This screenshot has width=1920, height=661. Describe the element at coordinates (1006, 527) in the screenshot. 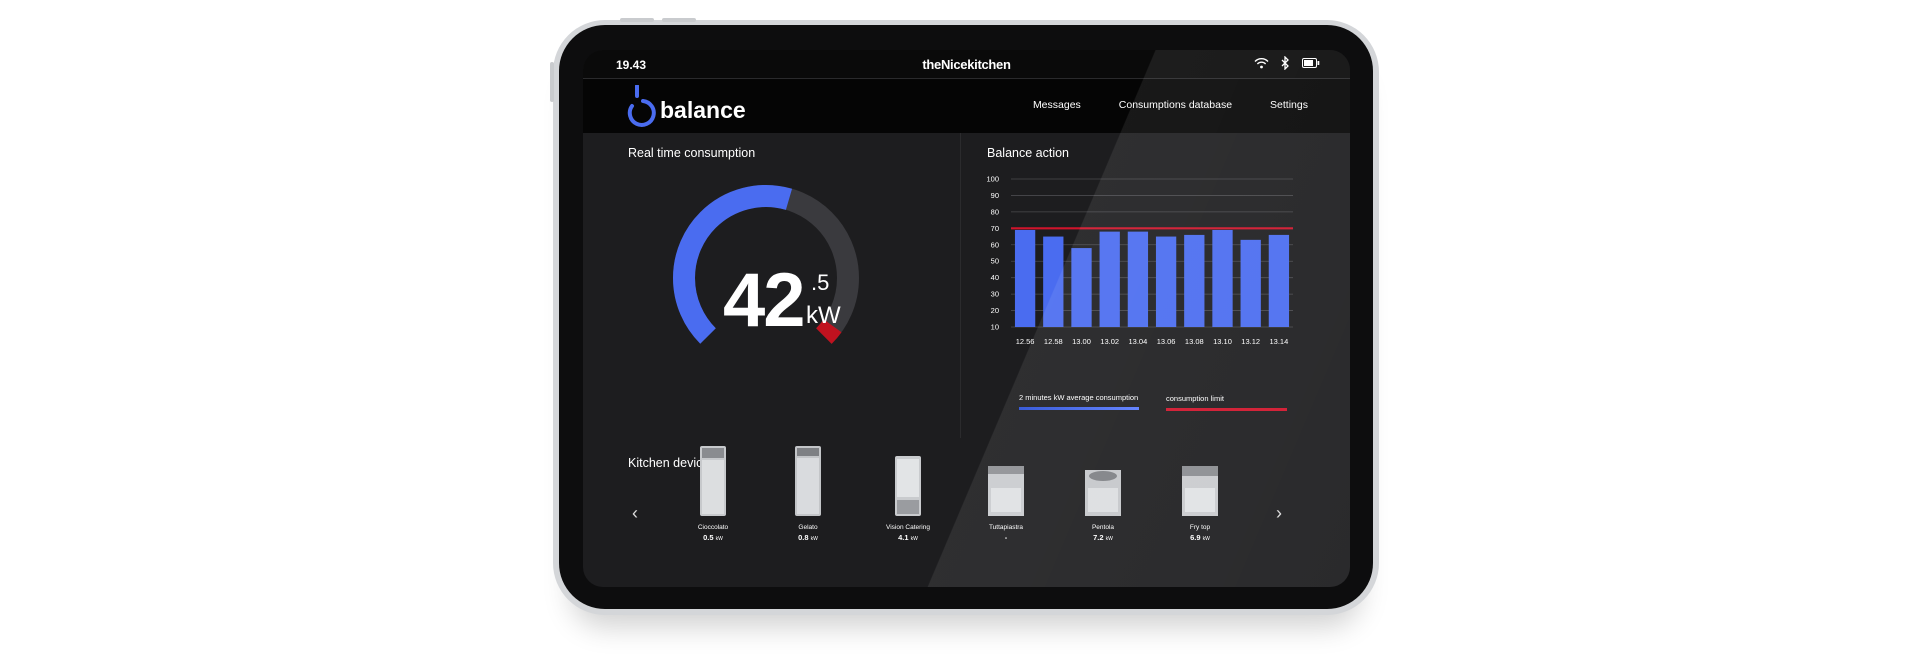

I see `device-name: Tuttapiastra` at that location.